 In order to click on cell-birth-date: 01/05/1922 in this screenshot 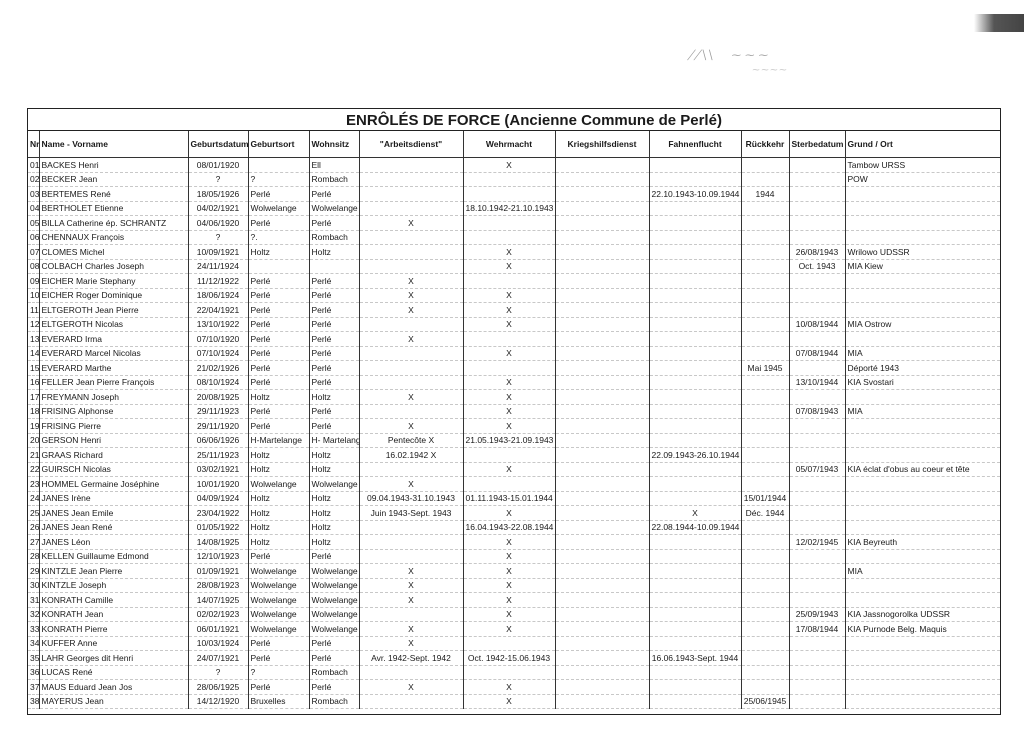, I will do `click(217, 527)`.